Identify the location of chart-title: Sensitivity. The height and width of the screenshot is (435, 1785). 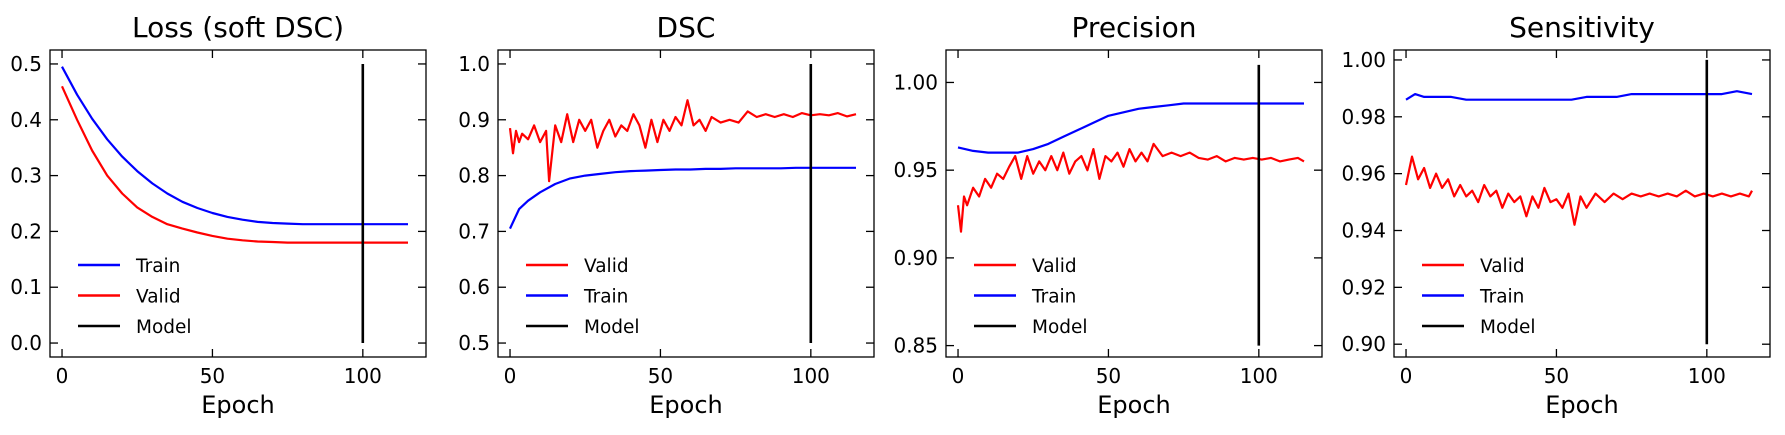
(1582, 27).